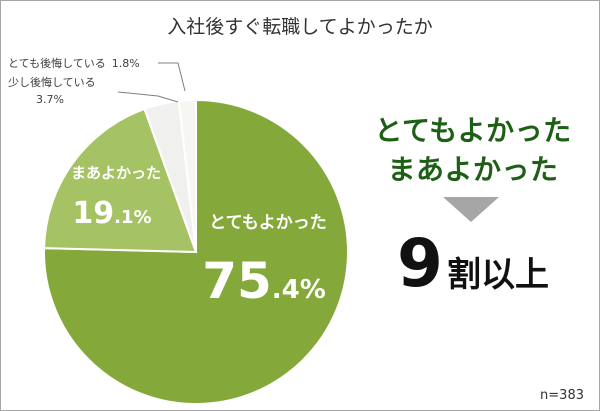 The image size is (600, 411). Describe the element at coordinates (116, 173) in the screenshot. I see `slice-label-fairly-good: まあよかった` at that location.